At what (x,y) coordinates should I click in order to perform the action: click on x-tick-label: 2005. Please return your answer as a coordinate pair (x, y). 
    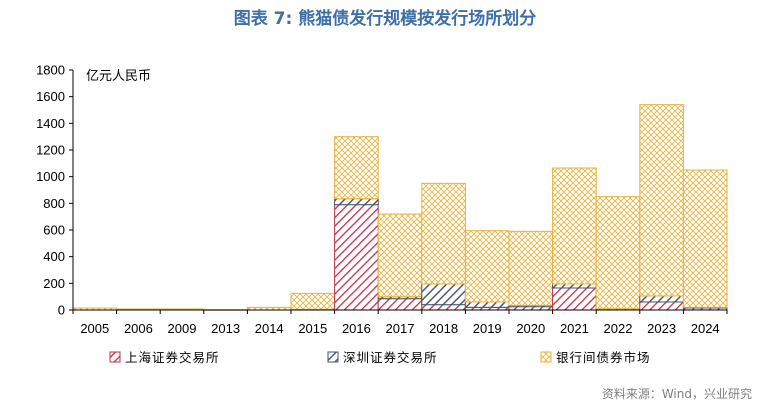
    Looking at the image, I should click on (94, 328).